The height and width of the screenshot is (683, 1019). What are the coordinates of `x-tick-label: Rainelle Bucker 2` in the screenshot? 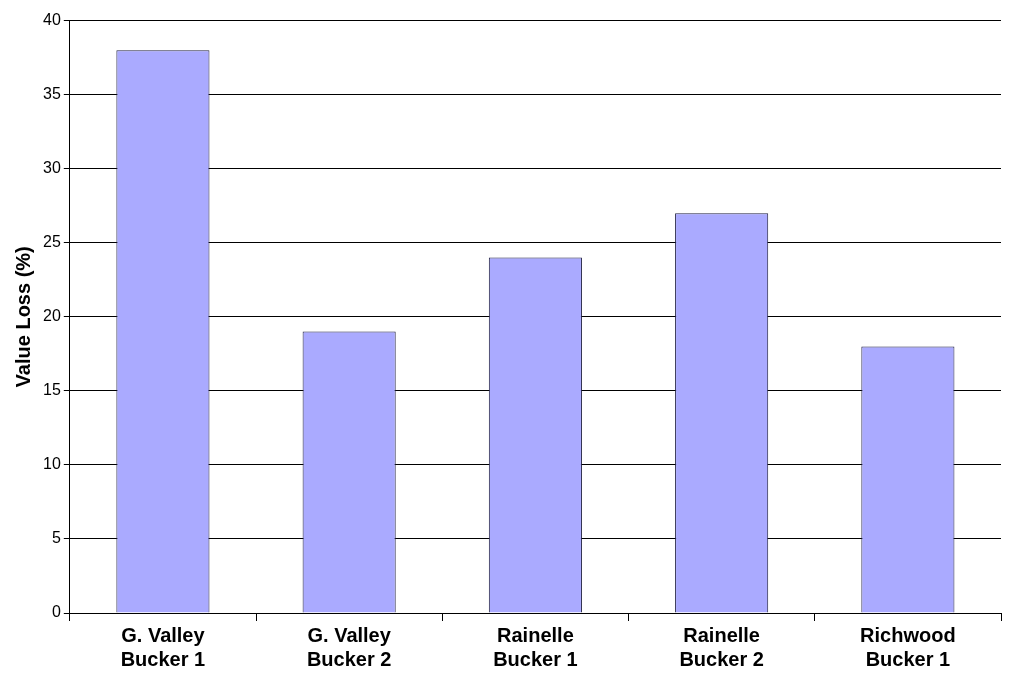 It's located at (721, 646).